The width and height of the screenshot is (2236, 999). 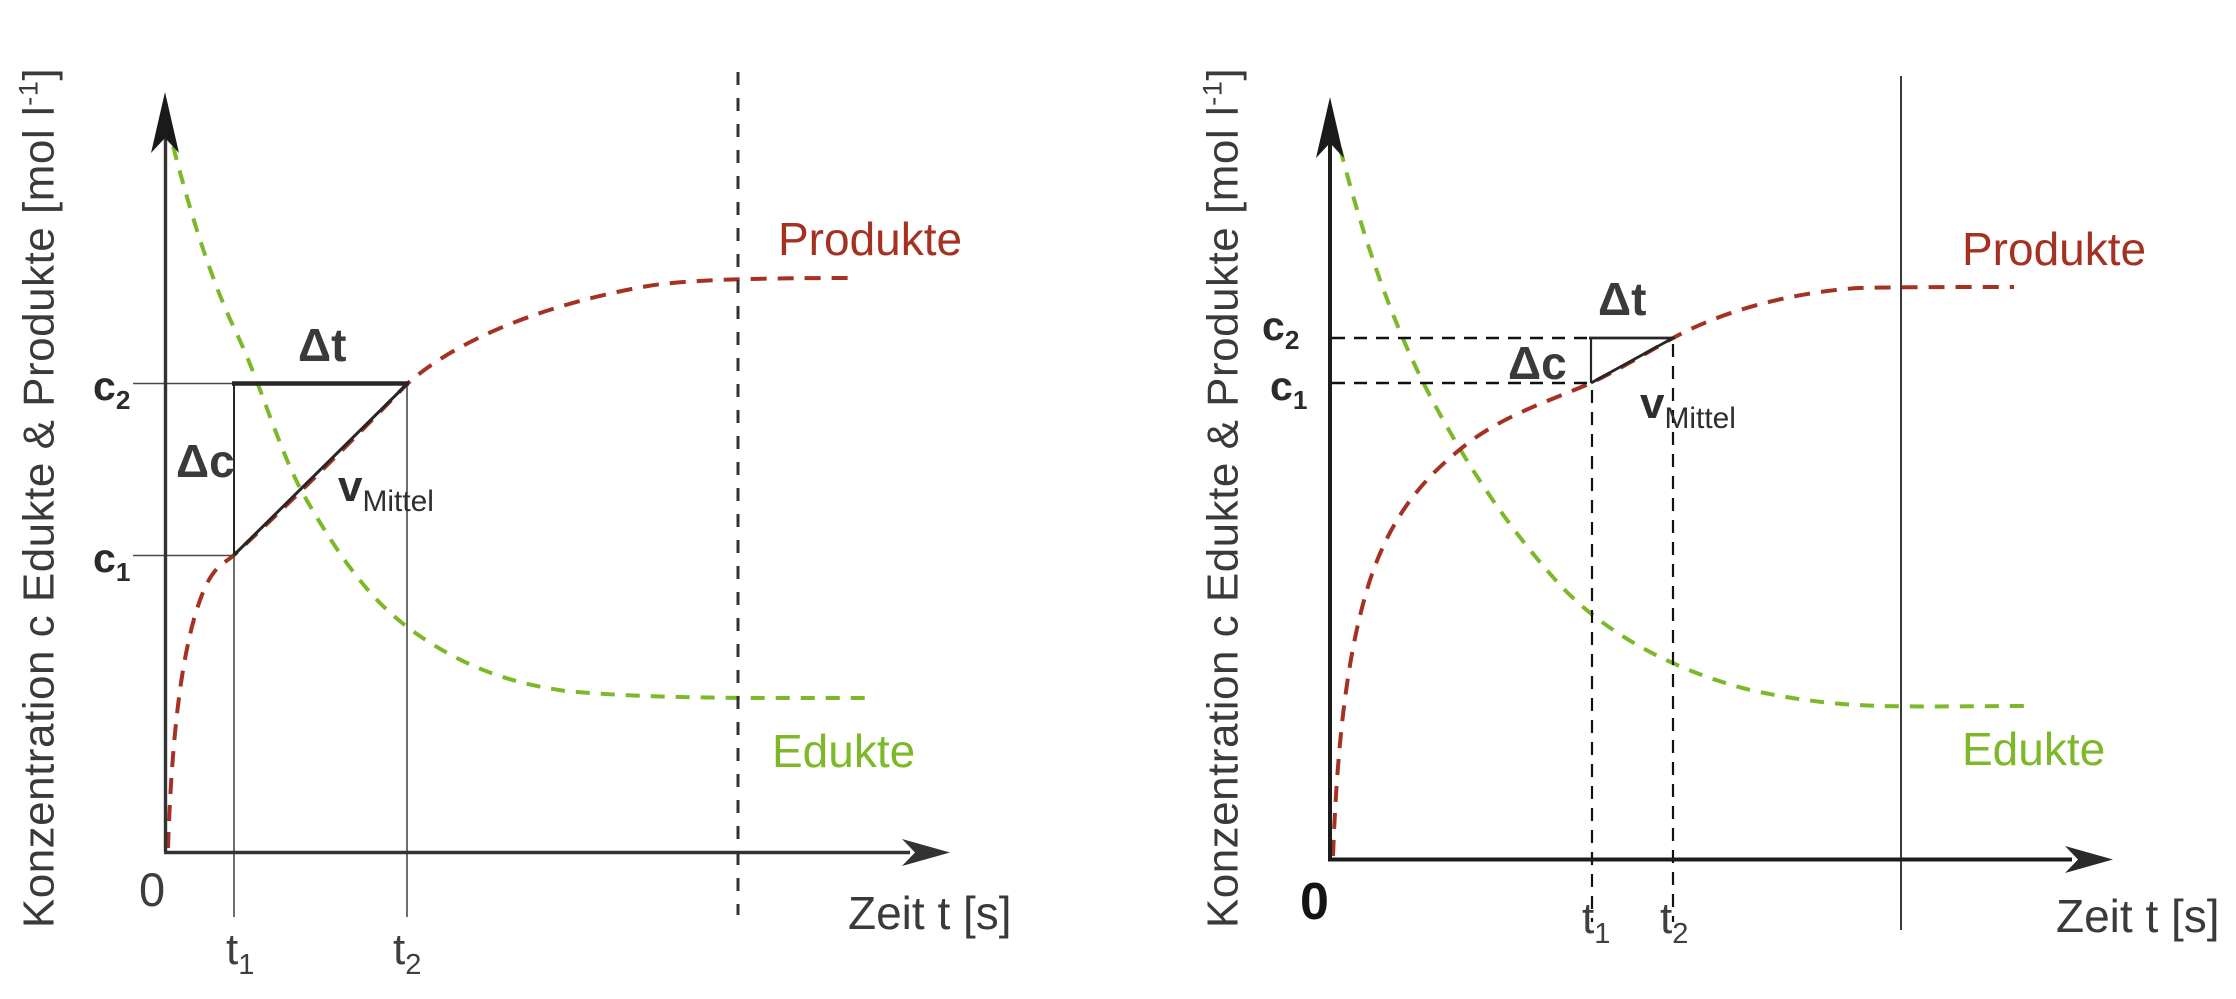 I want to click on left-produkte-label: Produkte, so click(x=870, y=239).